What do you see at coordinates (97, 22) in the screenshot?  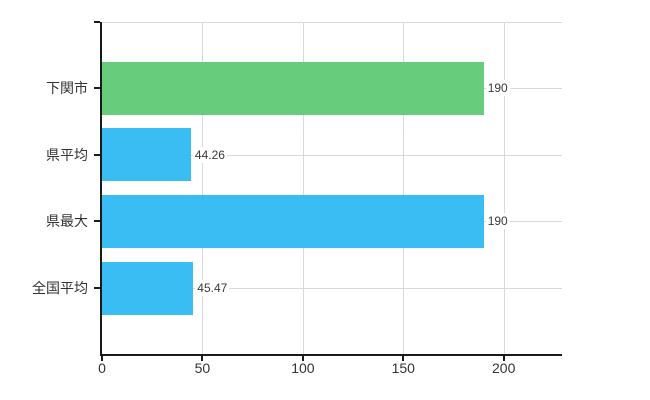 I see `y-tick-top` at bounding box center [97, 22].